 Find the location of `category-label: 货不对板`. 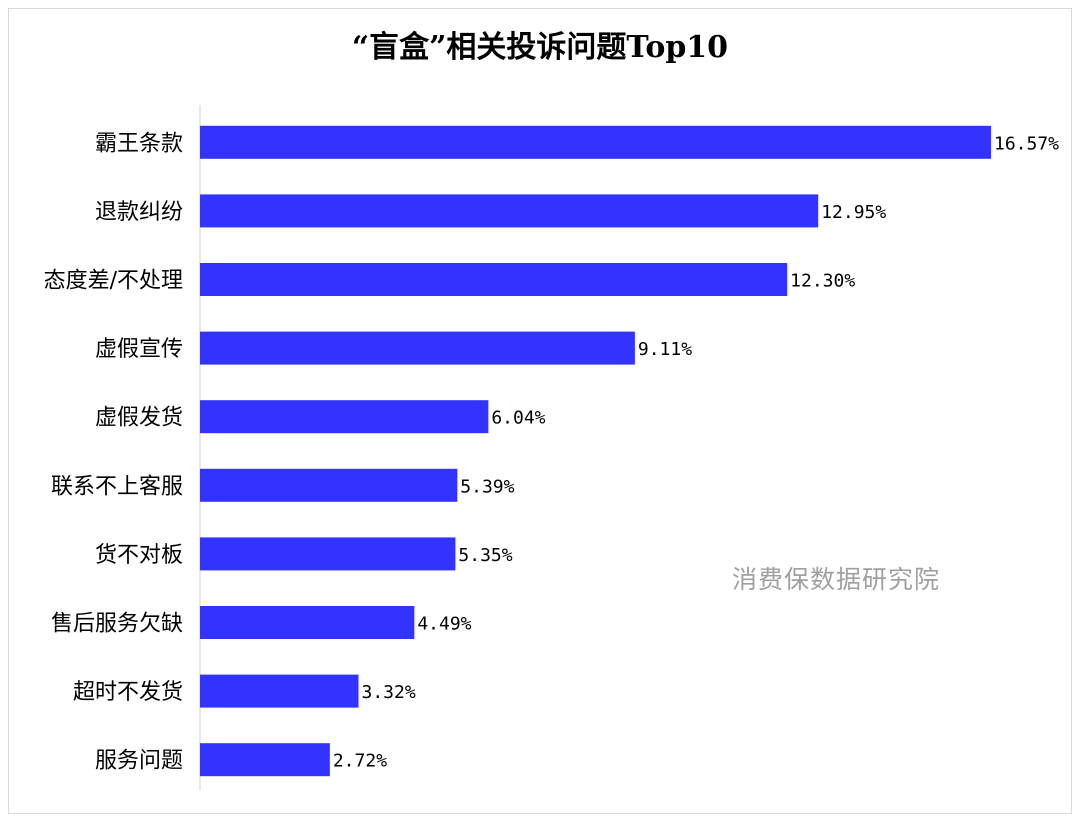

category-label: 货不对板 is located at coordinates (139, 555).